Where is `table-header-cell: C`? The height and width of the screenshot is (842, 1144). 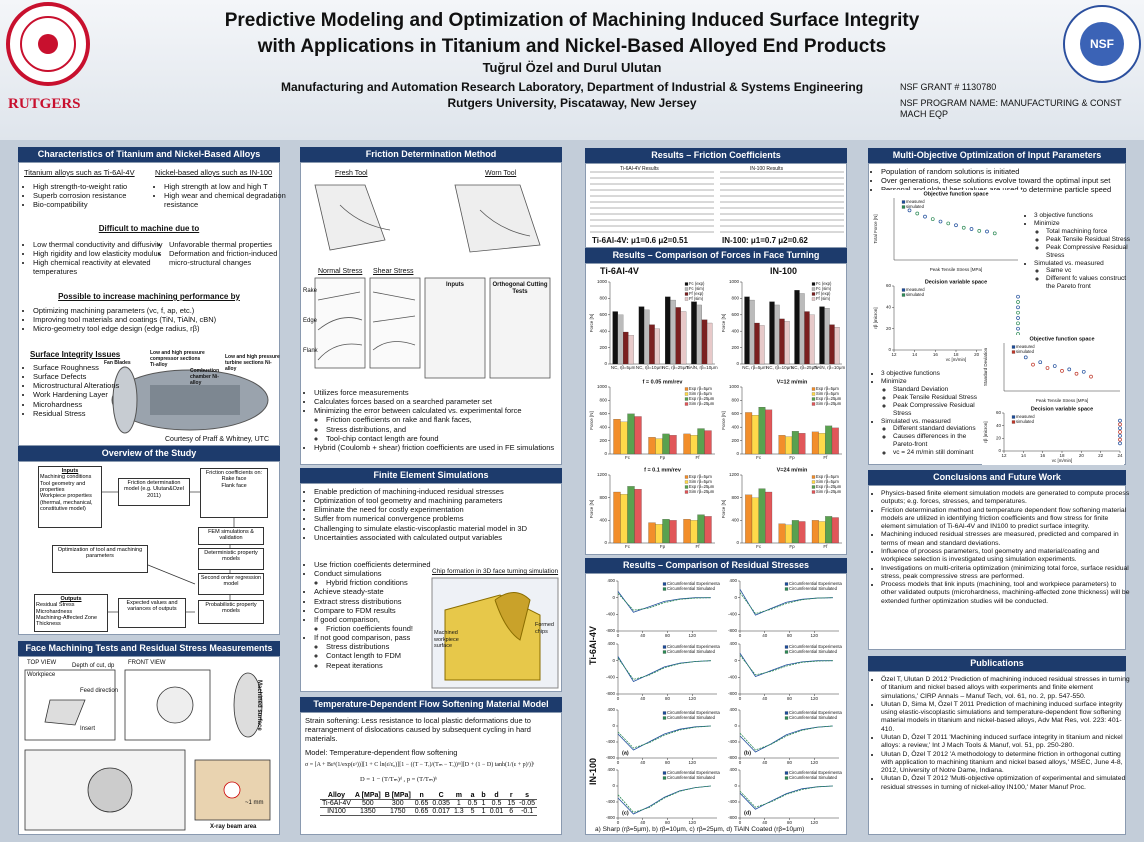
table-header-cell: C is located at coordinates (441, 796).